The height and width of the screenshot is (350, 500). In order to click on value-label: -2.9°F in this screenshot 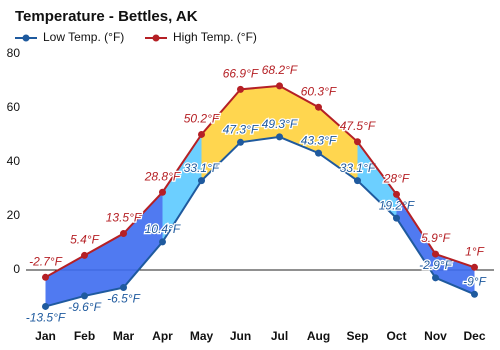, I will do `click(435, 265)`.